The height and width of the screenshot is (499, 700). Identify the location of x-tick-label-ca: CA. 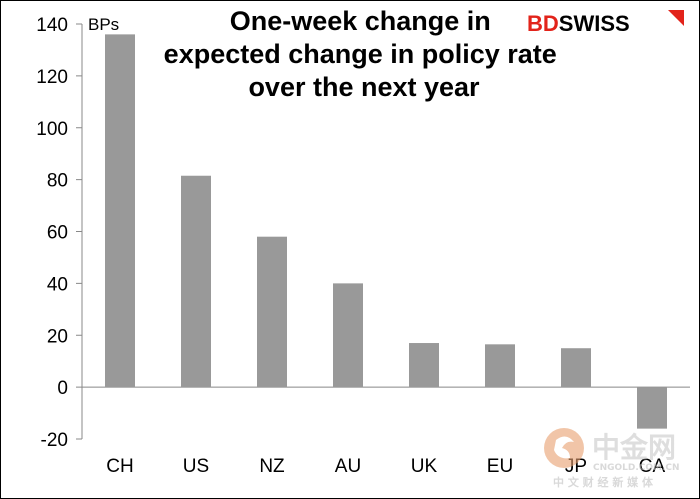
(652, 466).